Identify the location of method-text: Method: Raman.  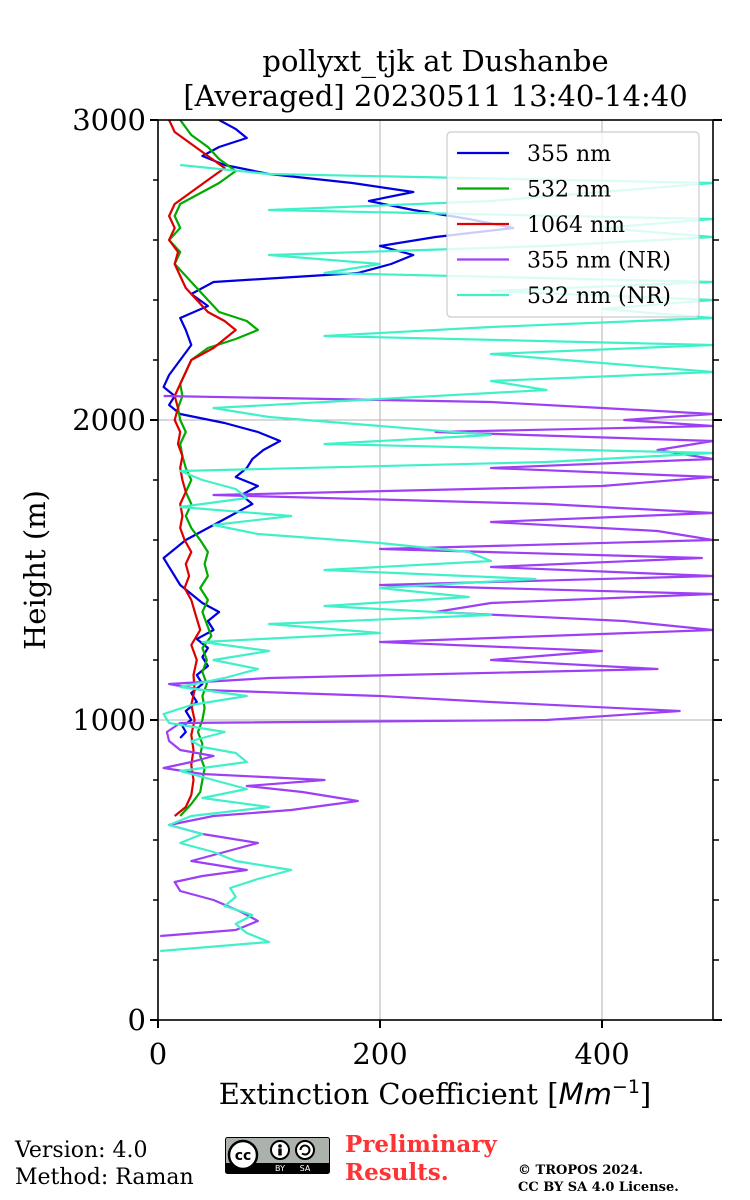
(104, 1177).